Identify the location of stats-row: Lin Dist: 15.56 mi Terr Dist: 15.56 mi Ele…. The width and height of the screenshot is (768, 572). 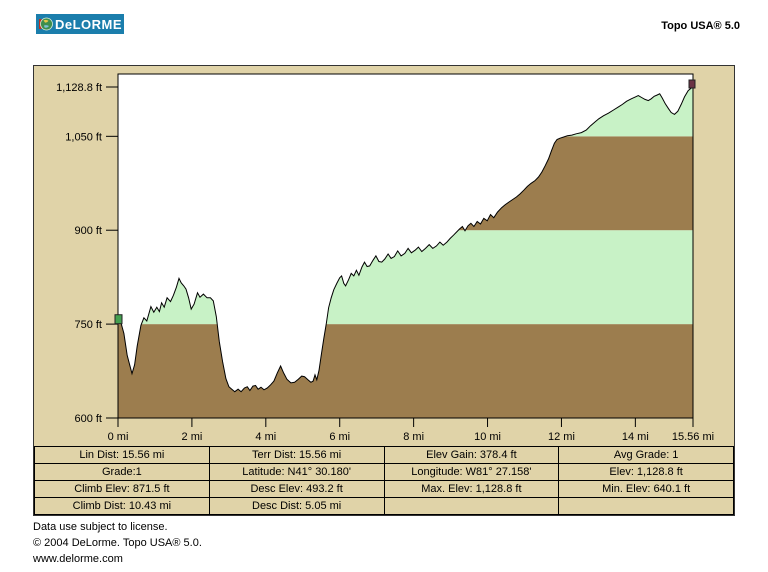
(384, 455).